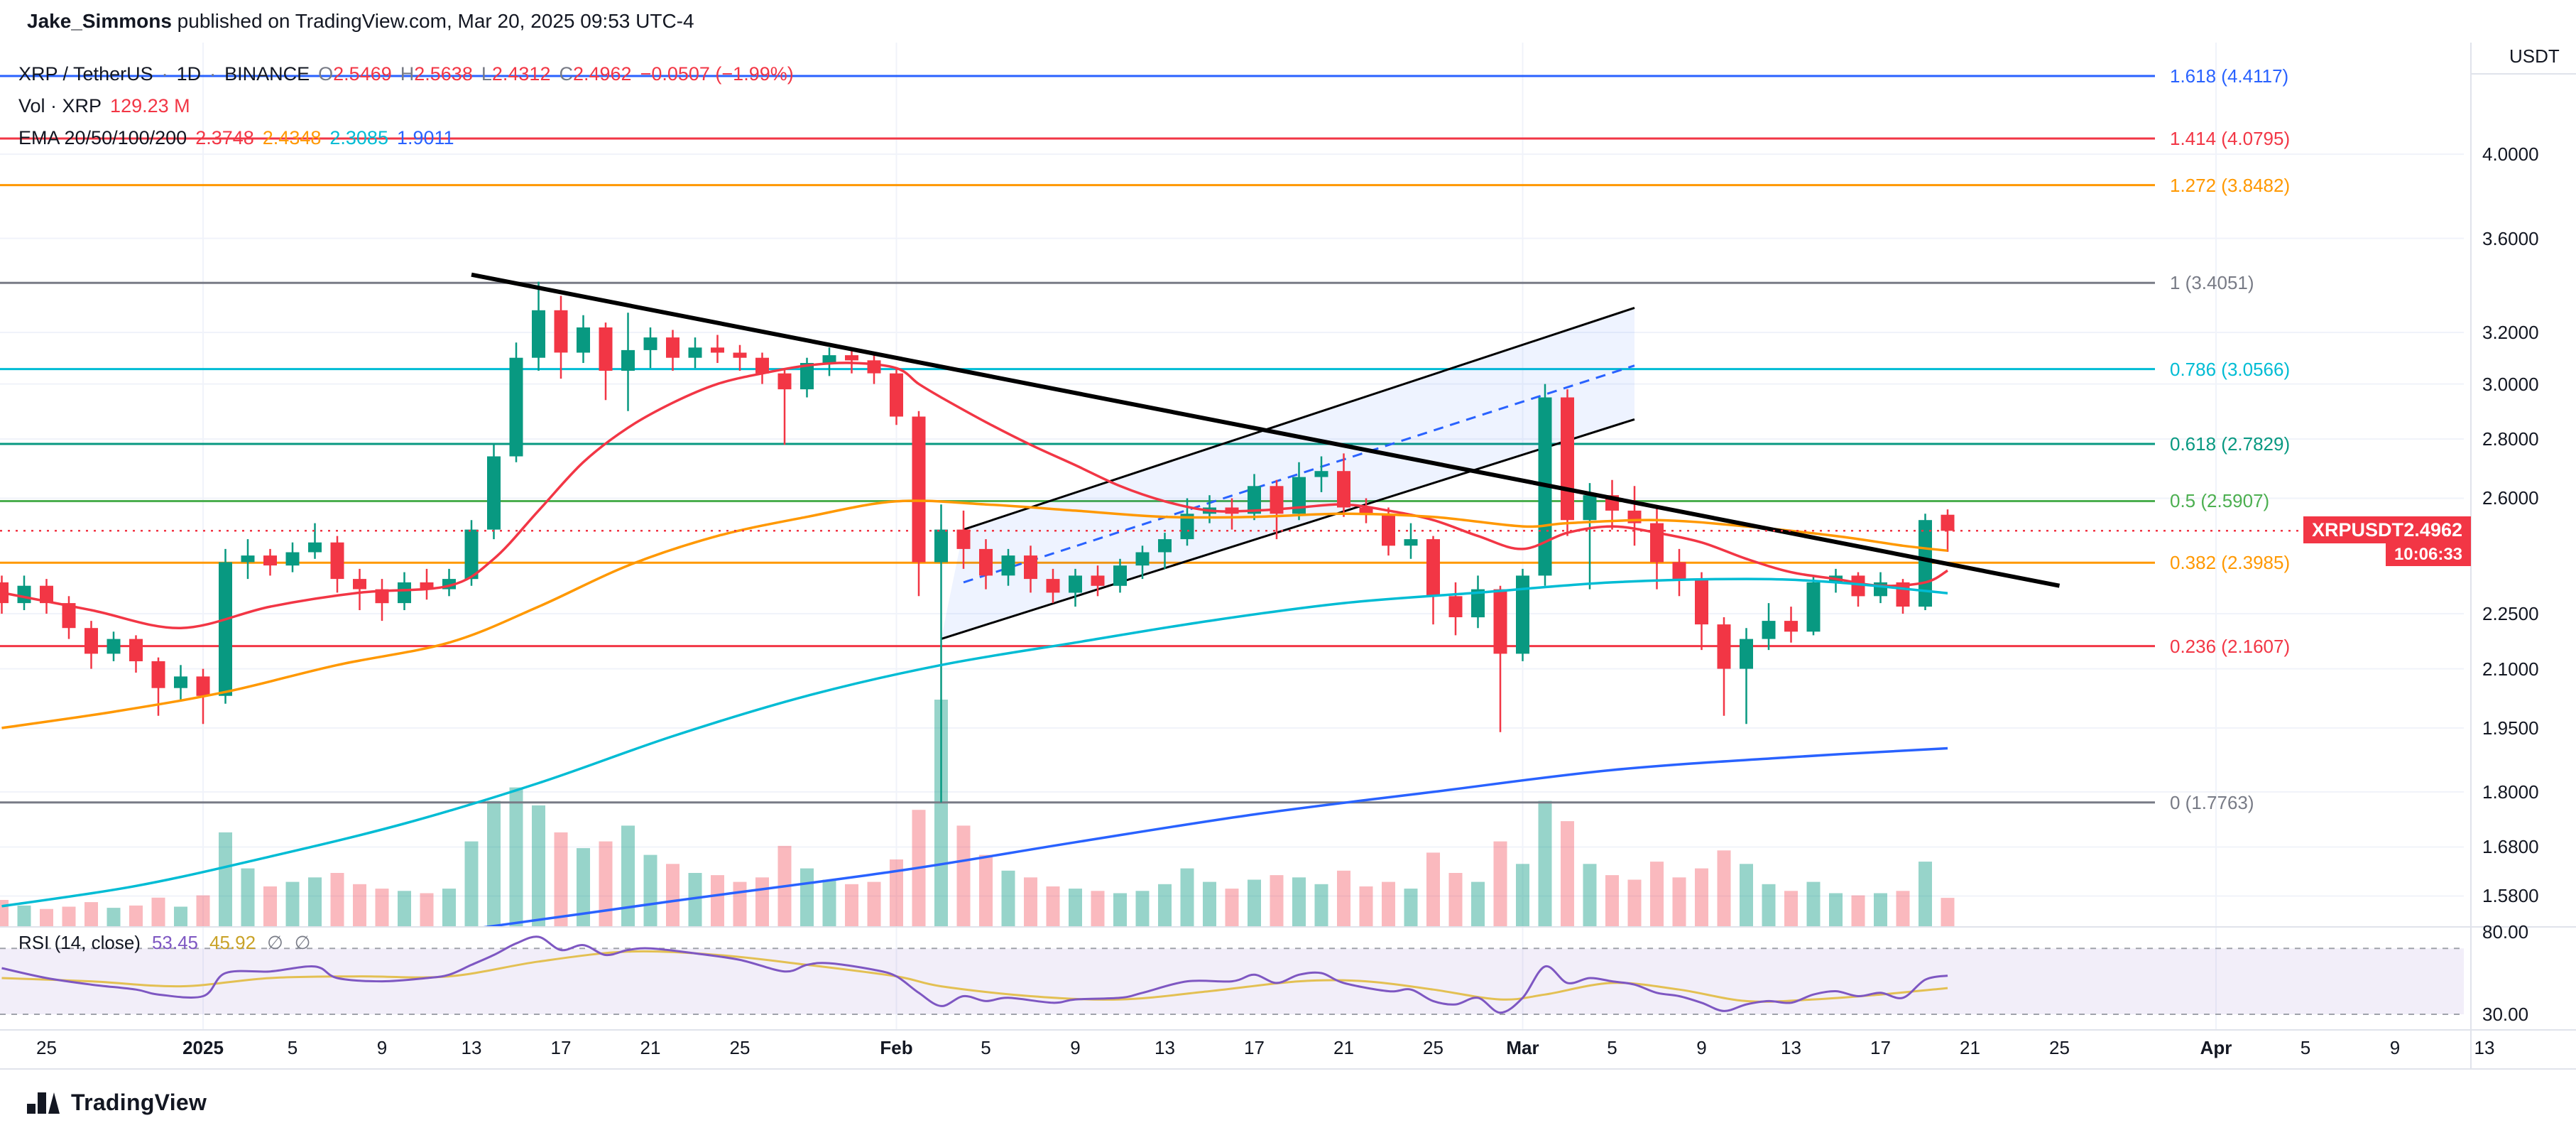  What do you see at coordinates (85, 74) in the screenshot?
I see `symbol-name: XRP / TetherUS` at bounding box center [85, 74].